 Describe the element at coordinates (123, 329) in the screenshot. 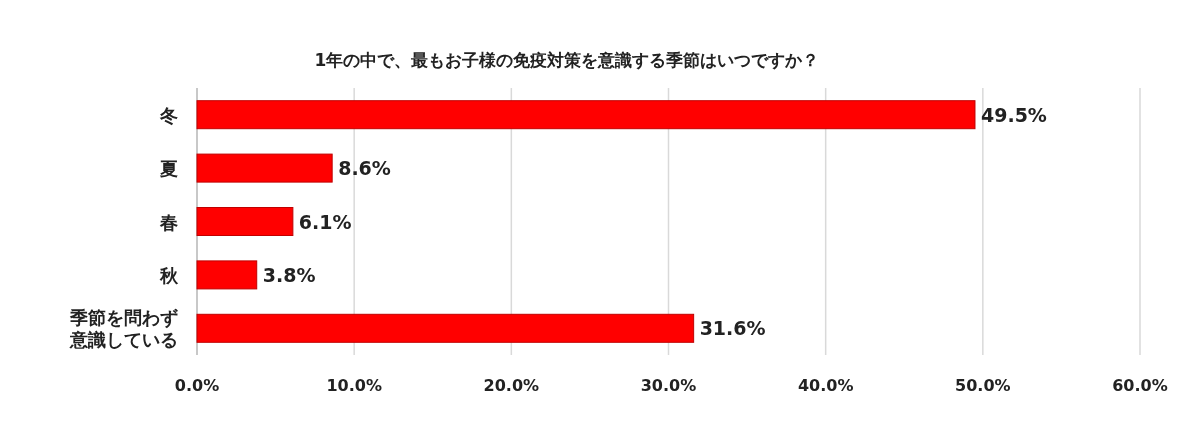

I see `y-tick-label: 季節を問わず意識している` at that location.